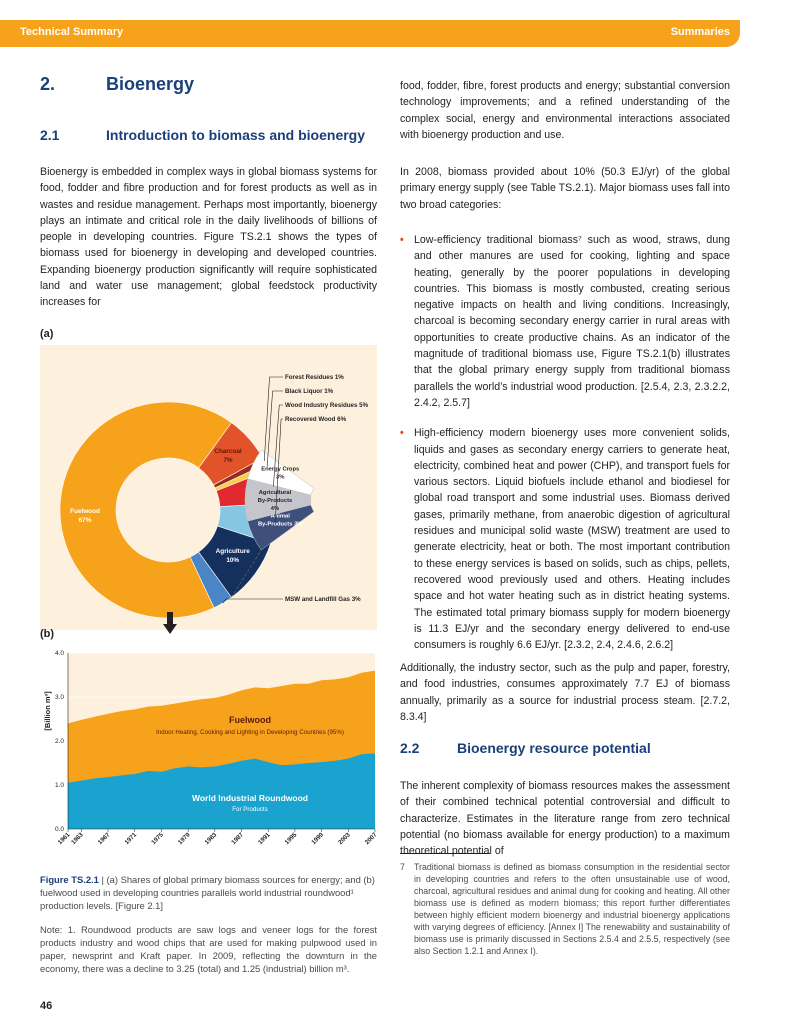 This screenshot has height=1035, width=800. What do you see at coordinates (50, 135) in the screenshot?
I see `subsection-number: 2.1` at bounding box center [50, 135].